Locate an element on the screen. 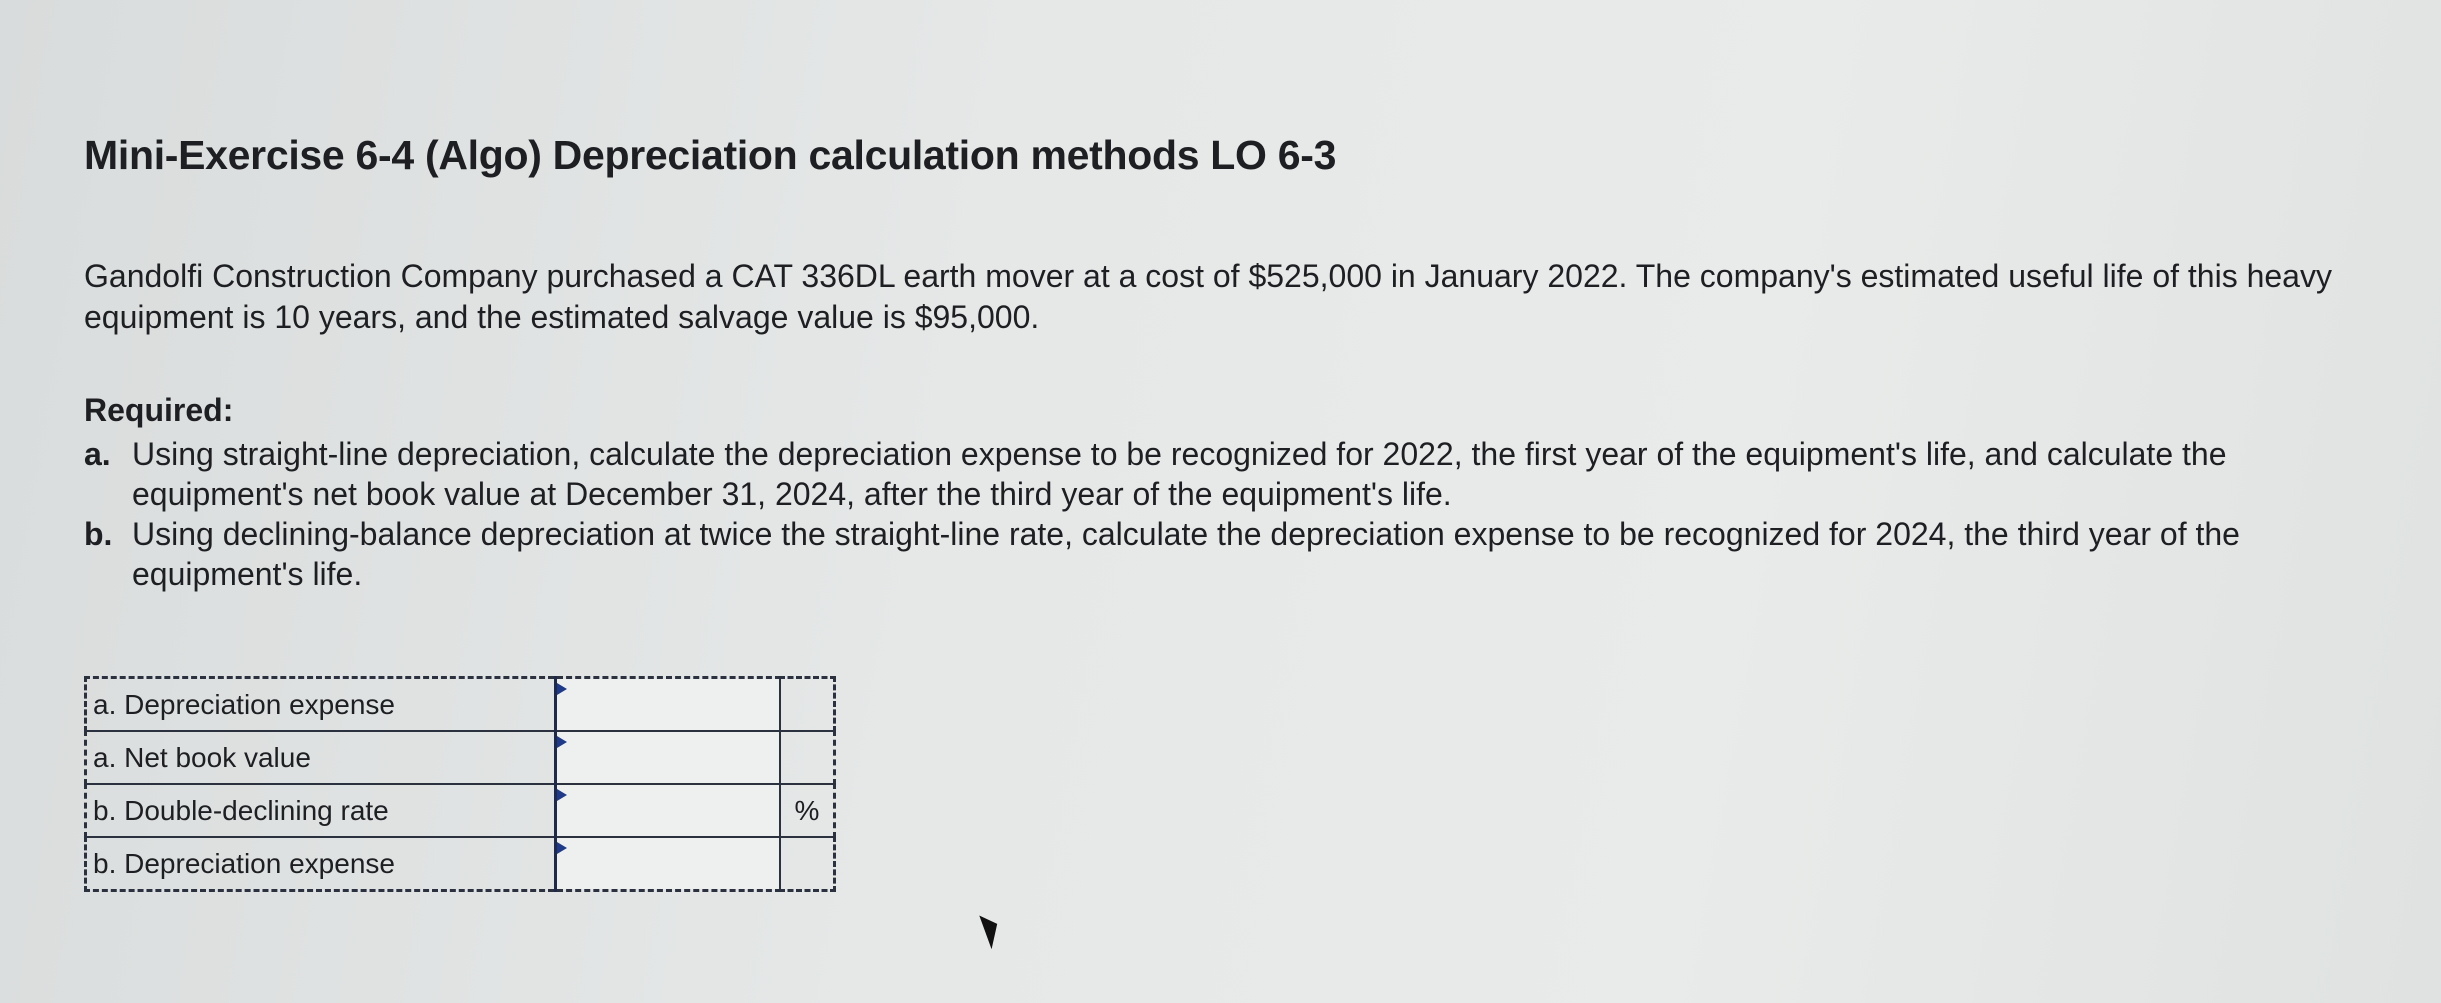  depreciation-expense-b-input is located at coordinates (670, 863).